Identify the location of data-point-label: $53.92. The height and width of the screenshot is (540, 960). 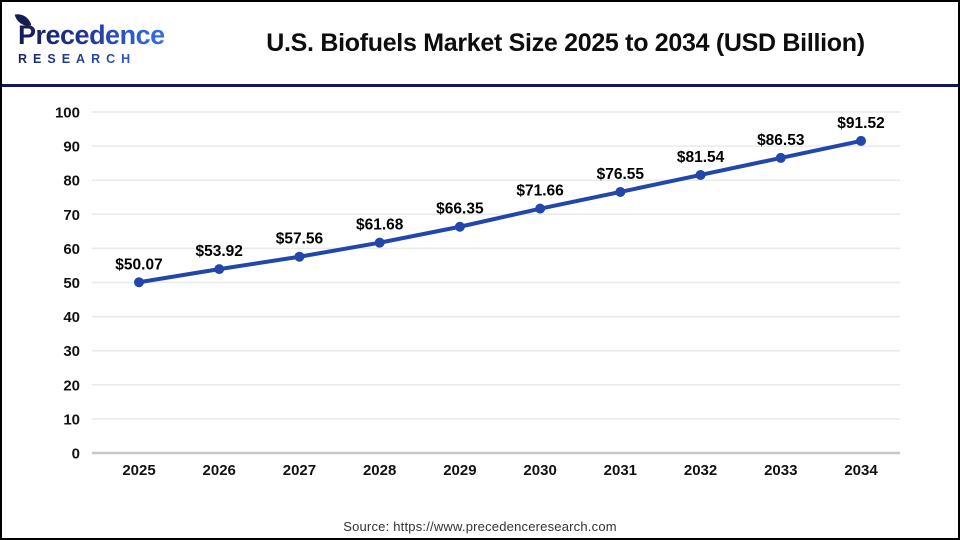
(219, 251).